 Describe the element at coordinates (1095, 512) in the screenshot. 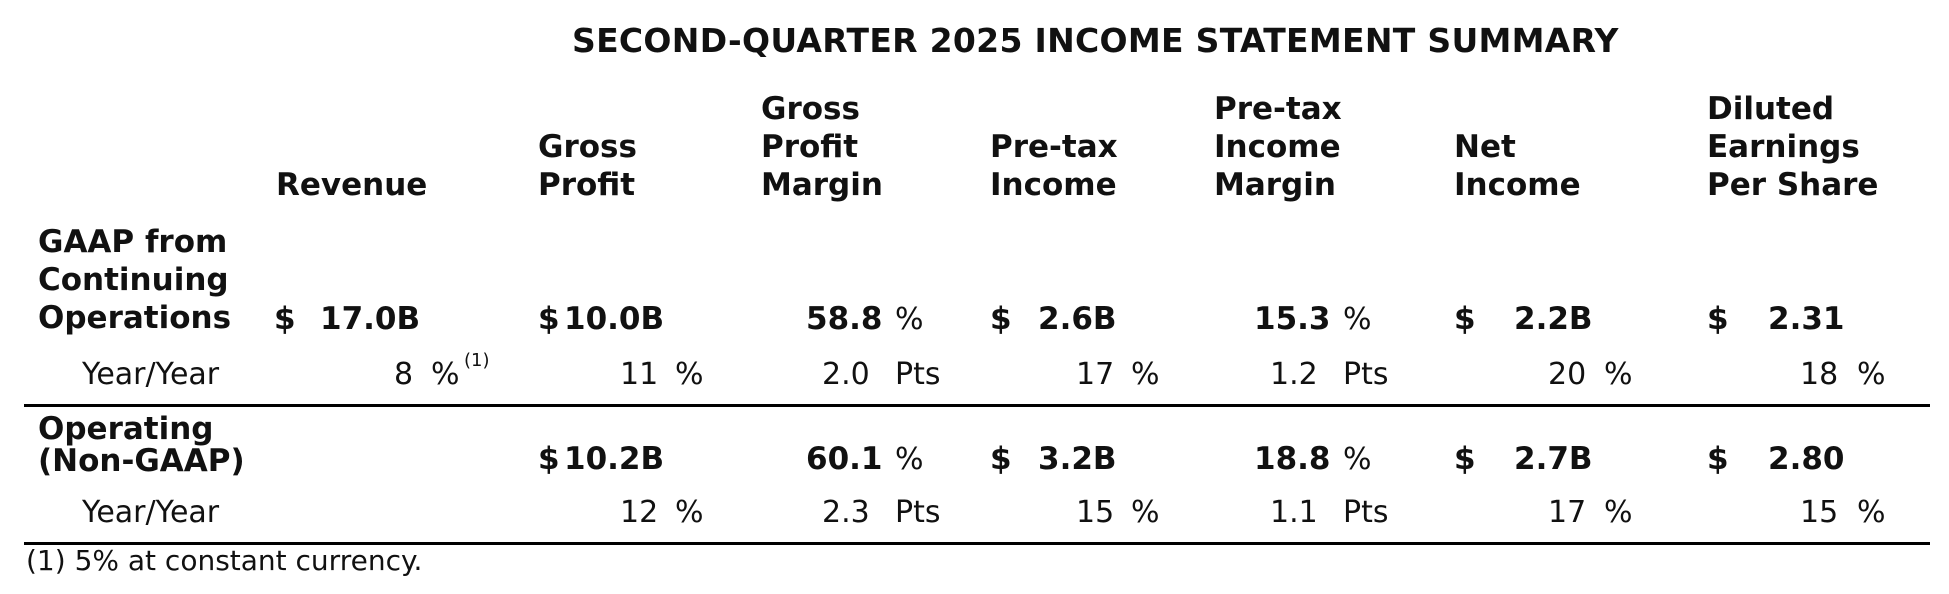

I see `operating-yoy-pretax-income: 15` at that location.